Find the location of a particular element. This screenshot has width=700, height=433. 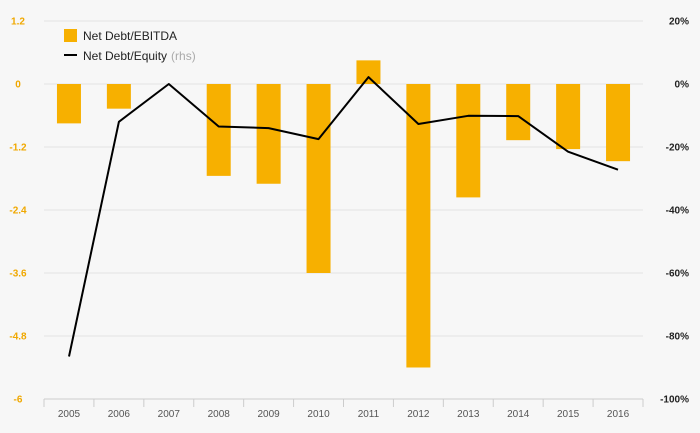

x-tick-label: 2015 is located at coordinates (568, 414).